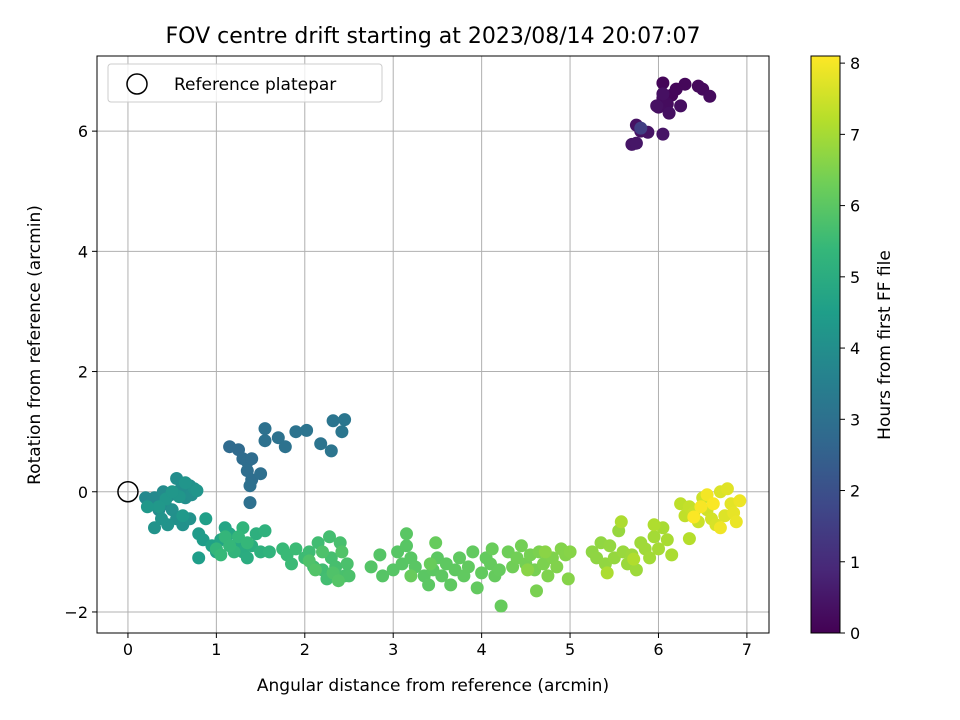  I want to click on colorbar-tick-label: 3, so click(855, 419).